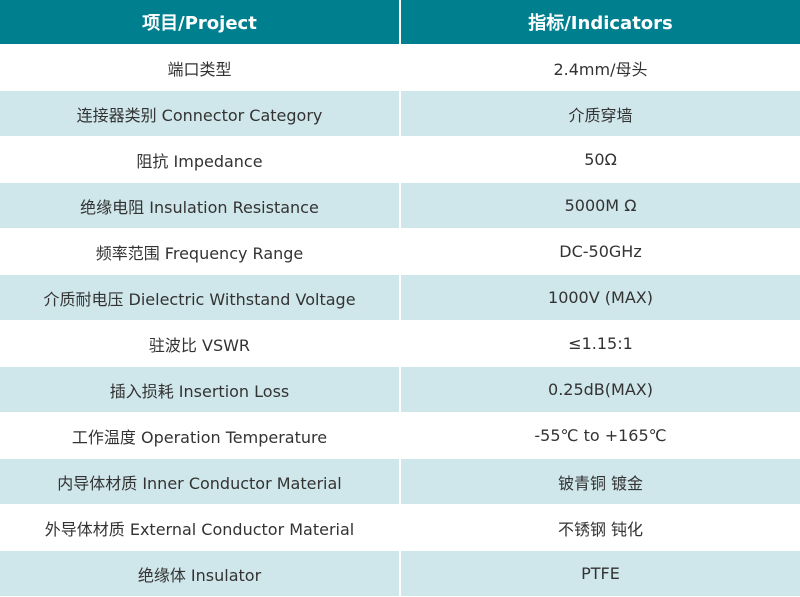 The image size is (800, 597). Describe the element at coordinates (200, 251) in the screenshot. I see `project-cell: 频率范围 Frequency Range` at that location.